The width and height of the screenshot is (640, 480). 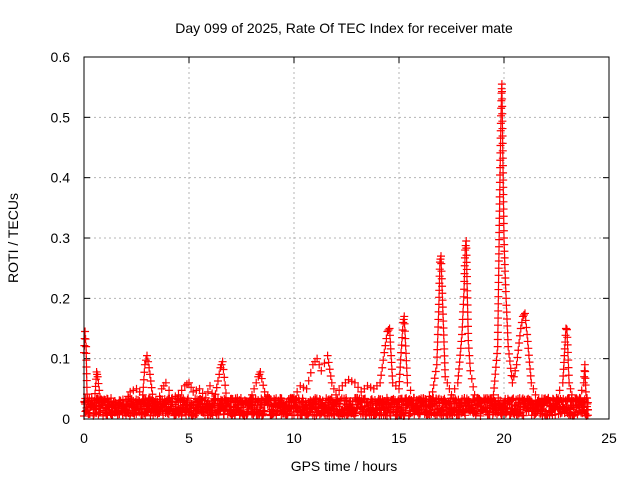 I want to click on x-tick-labels: 0 5 10 15 20 25, so click(x=348, y=438).